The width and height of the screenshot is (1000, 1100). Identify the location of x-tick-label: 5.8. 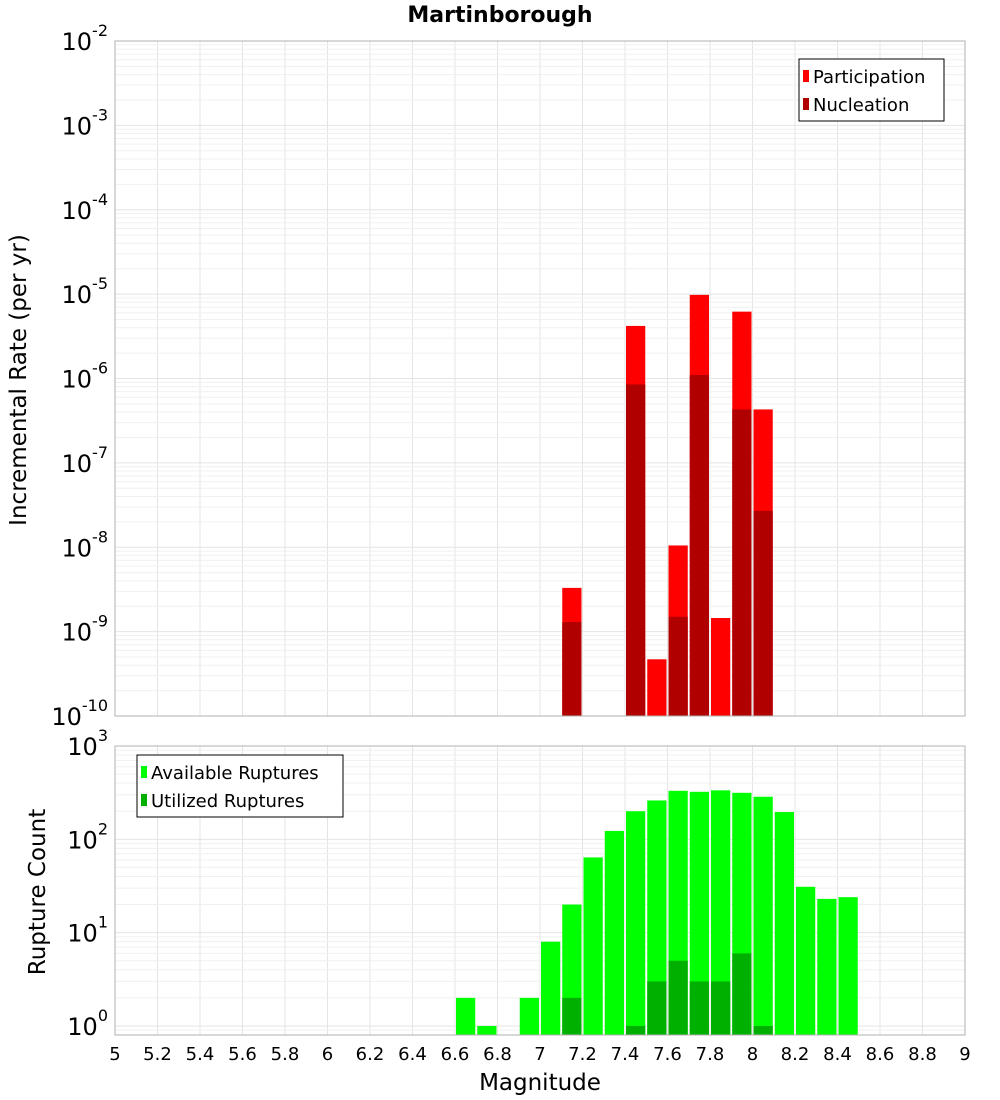
(285, 1054).